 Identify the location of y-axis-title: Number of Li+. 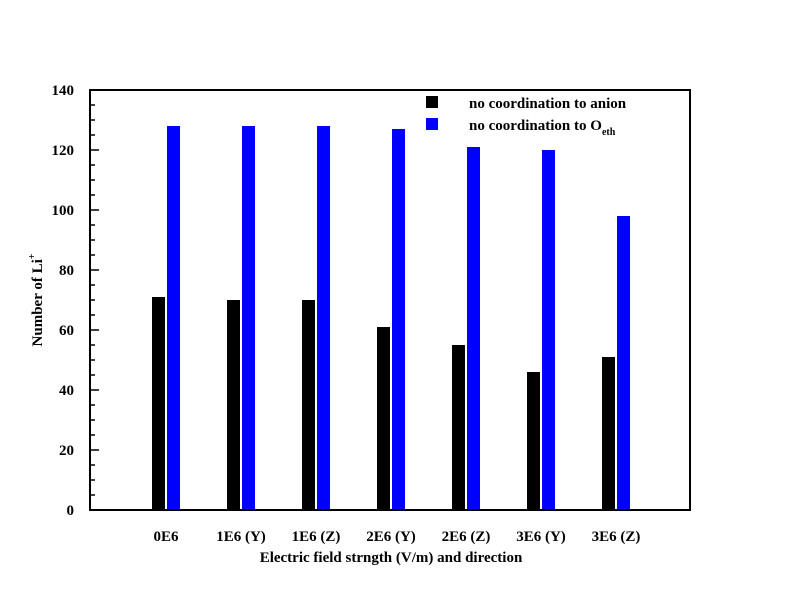
(36, 299).